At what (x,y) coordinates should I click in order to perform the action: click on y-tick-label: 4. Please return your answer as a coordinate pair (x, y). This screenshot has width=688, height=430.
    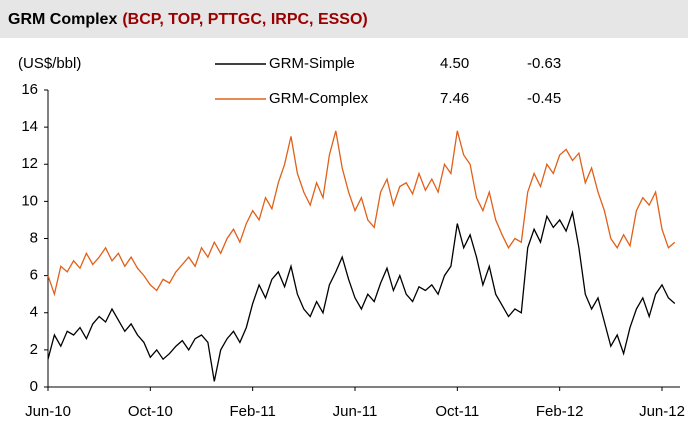
    Looking at the image, I should click on (34, 312).